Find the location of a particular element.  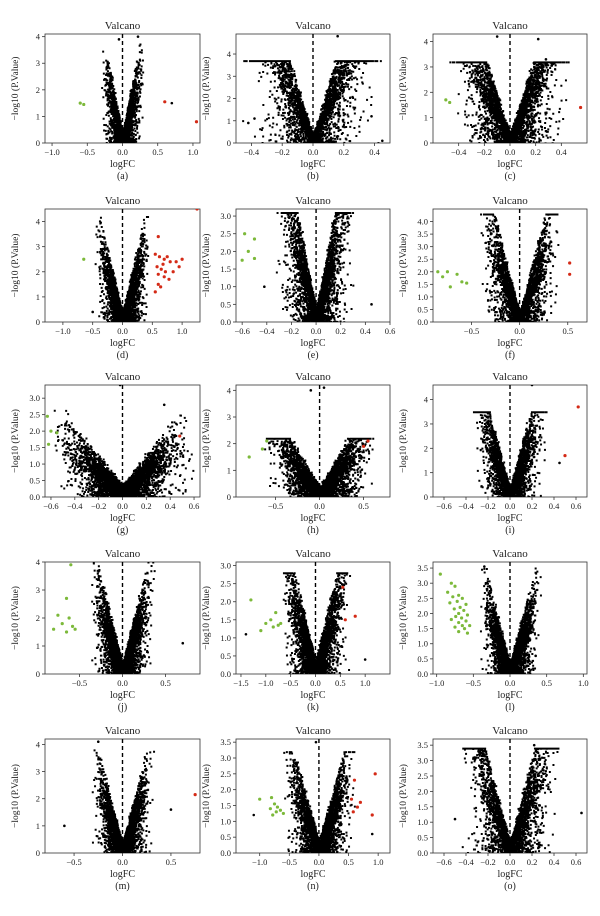

y-tick-label: 2 is located at coordinates (38, 799).